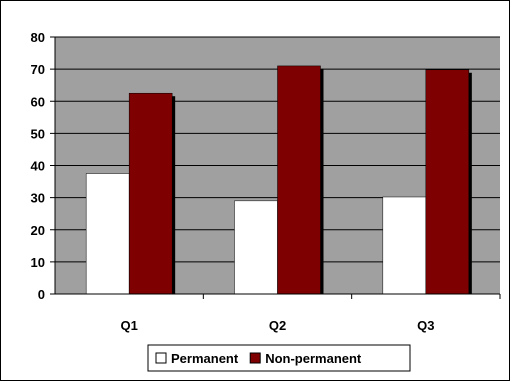 The image size is (510, 381). Describe the element at coordinates (425, 325) in the screenshot. I see `x-tick-label: Q3` at that location.